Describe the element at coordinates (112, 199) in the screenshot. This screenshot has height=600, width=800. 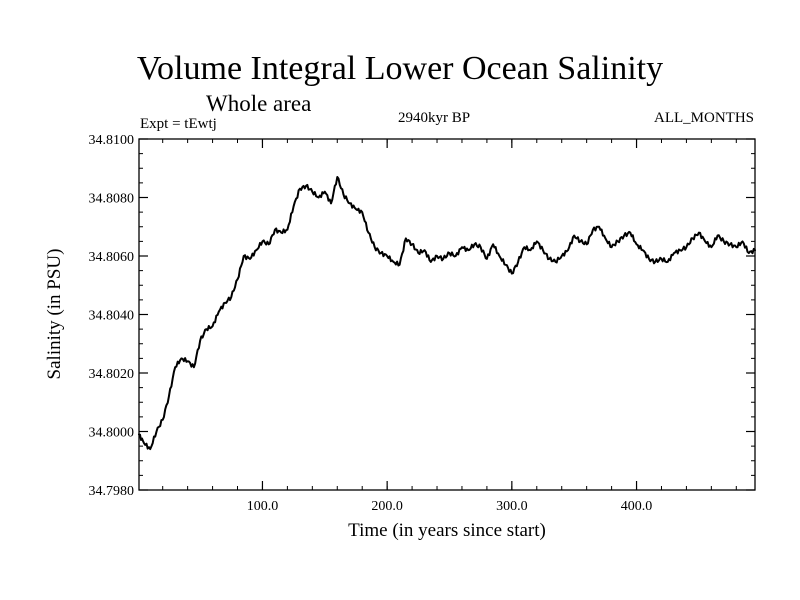
I see `y-tick-label: 34.8080` at that location.